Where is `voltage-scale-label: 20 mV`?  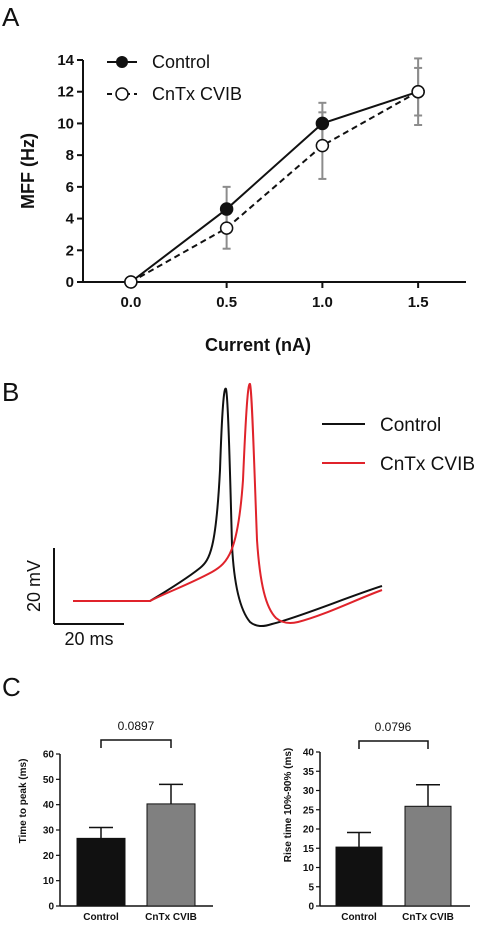
voltage-scale-label: 20 mV is located at coordinates (34, 586).